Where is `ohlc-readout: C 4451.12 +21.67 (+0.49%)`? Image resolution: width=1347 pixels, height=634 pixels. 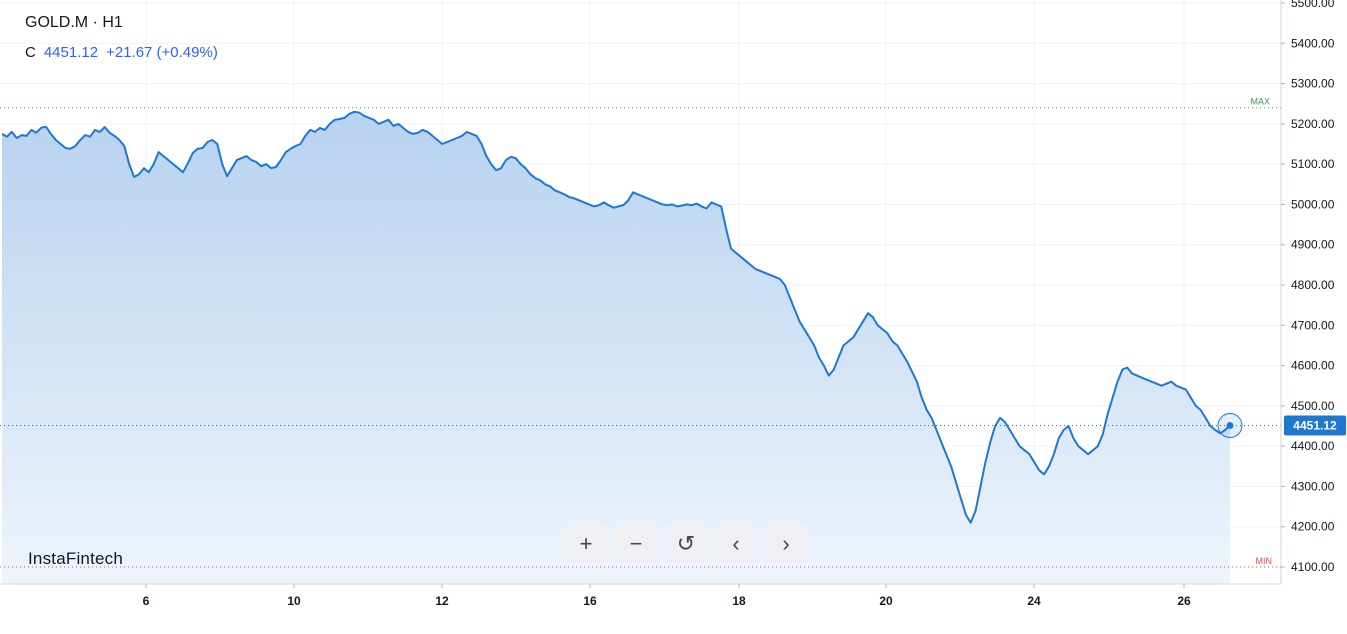
ohlc-readout: C 4451.12 +21.67 (+0.49%) is located at coordinates (121, 52).